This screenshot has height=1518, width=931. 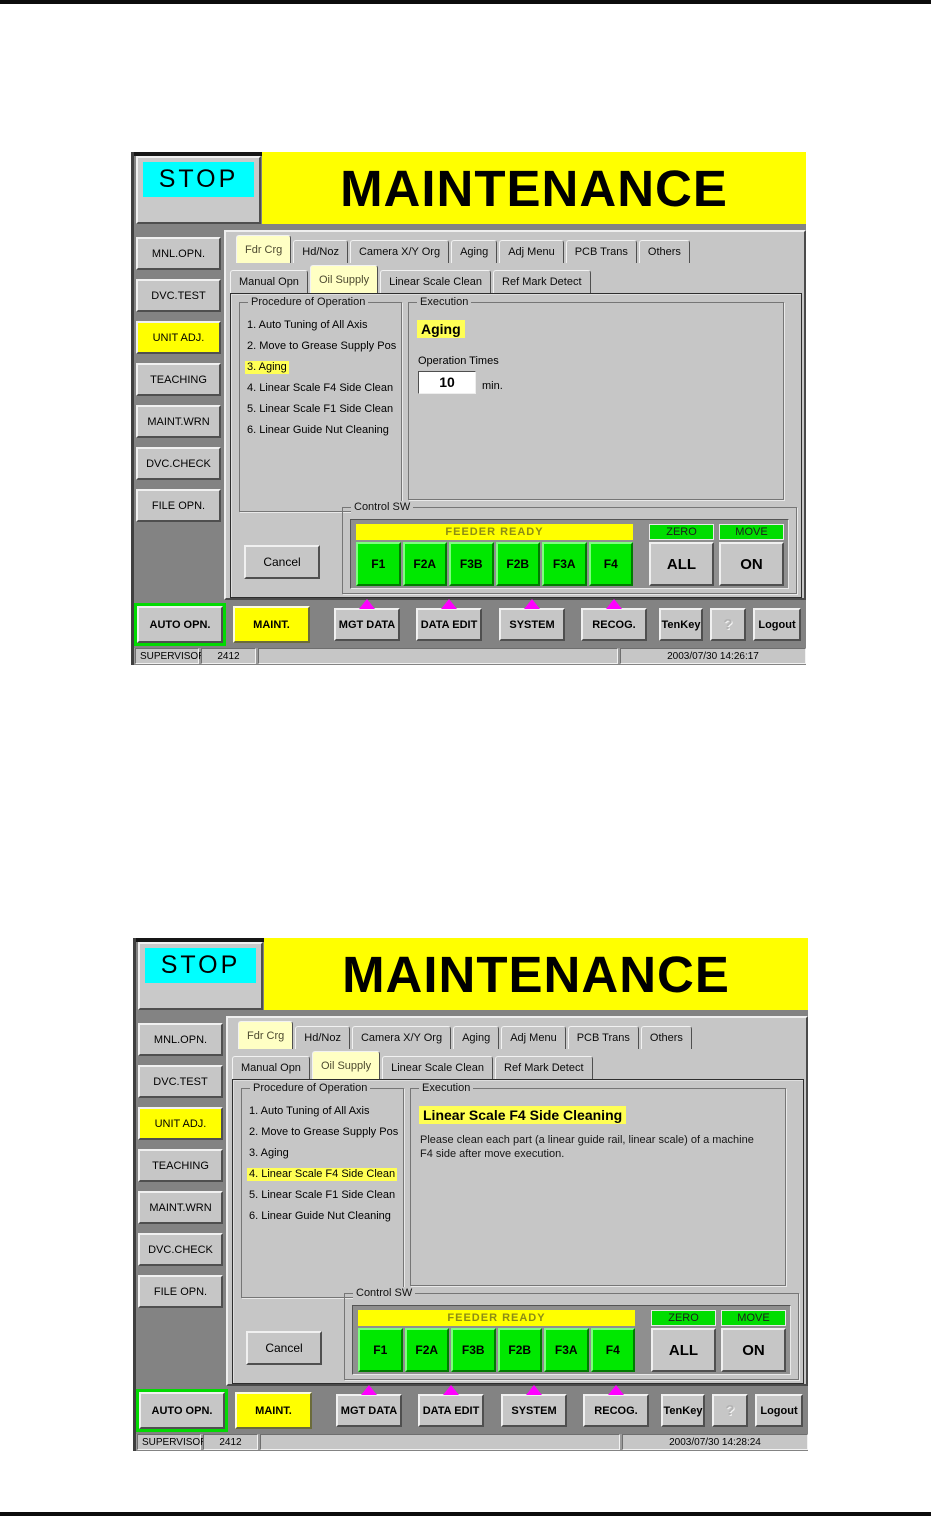 I want to click on header-strip, so click(x=198, y=154).